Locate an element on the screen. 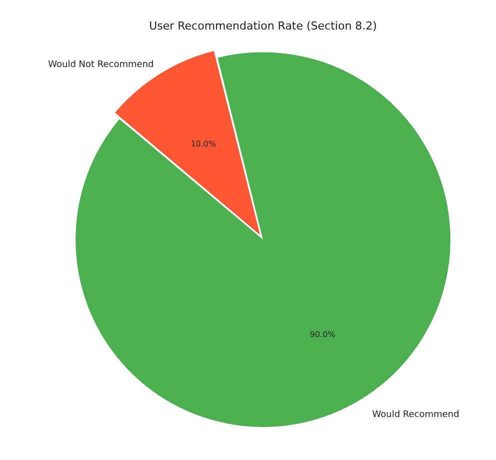 The height and width of the screenshot is (460, 496). slice-label: Would Recommend is located at coordinates (416, 415).